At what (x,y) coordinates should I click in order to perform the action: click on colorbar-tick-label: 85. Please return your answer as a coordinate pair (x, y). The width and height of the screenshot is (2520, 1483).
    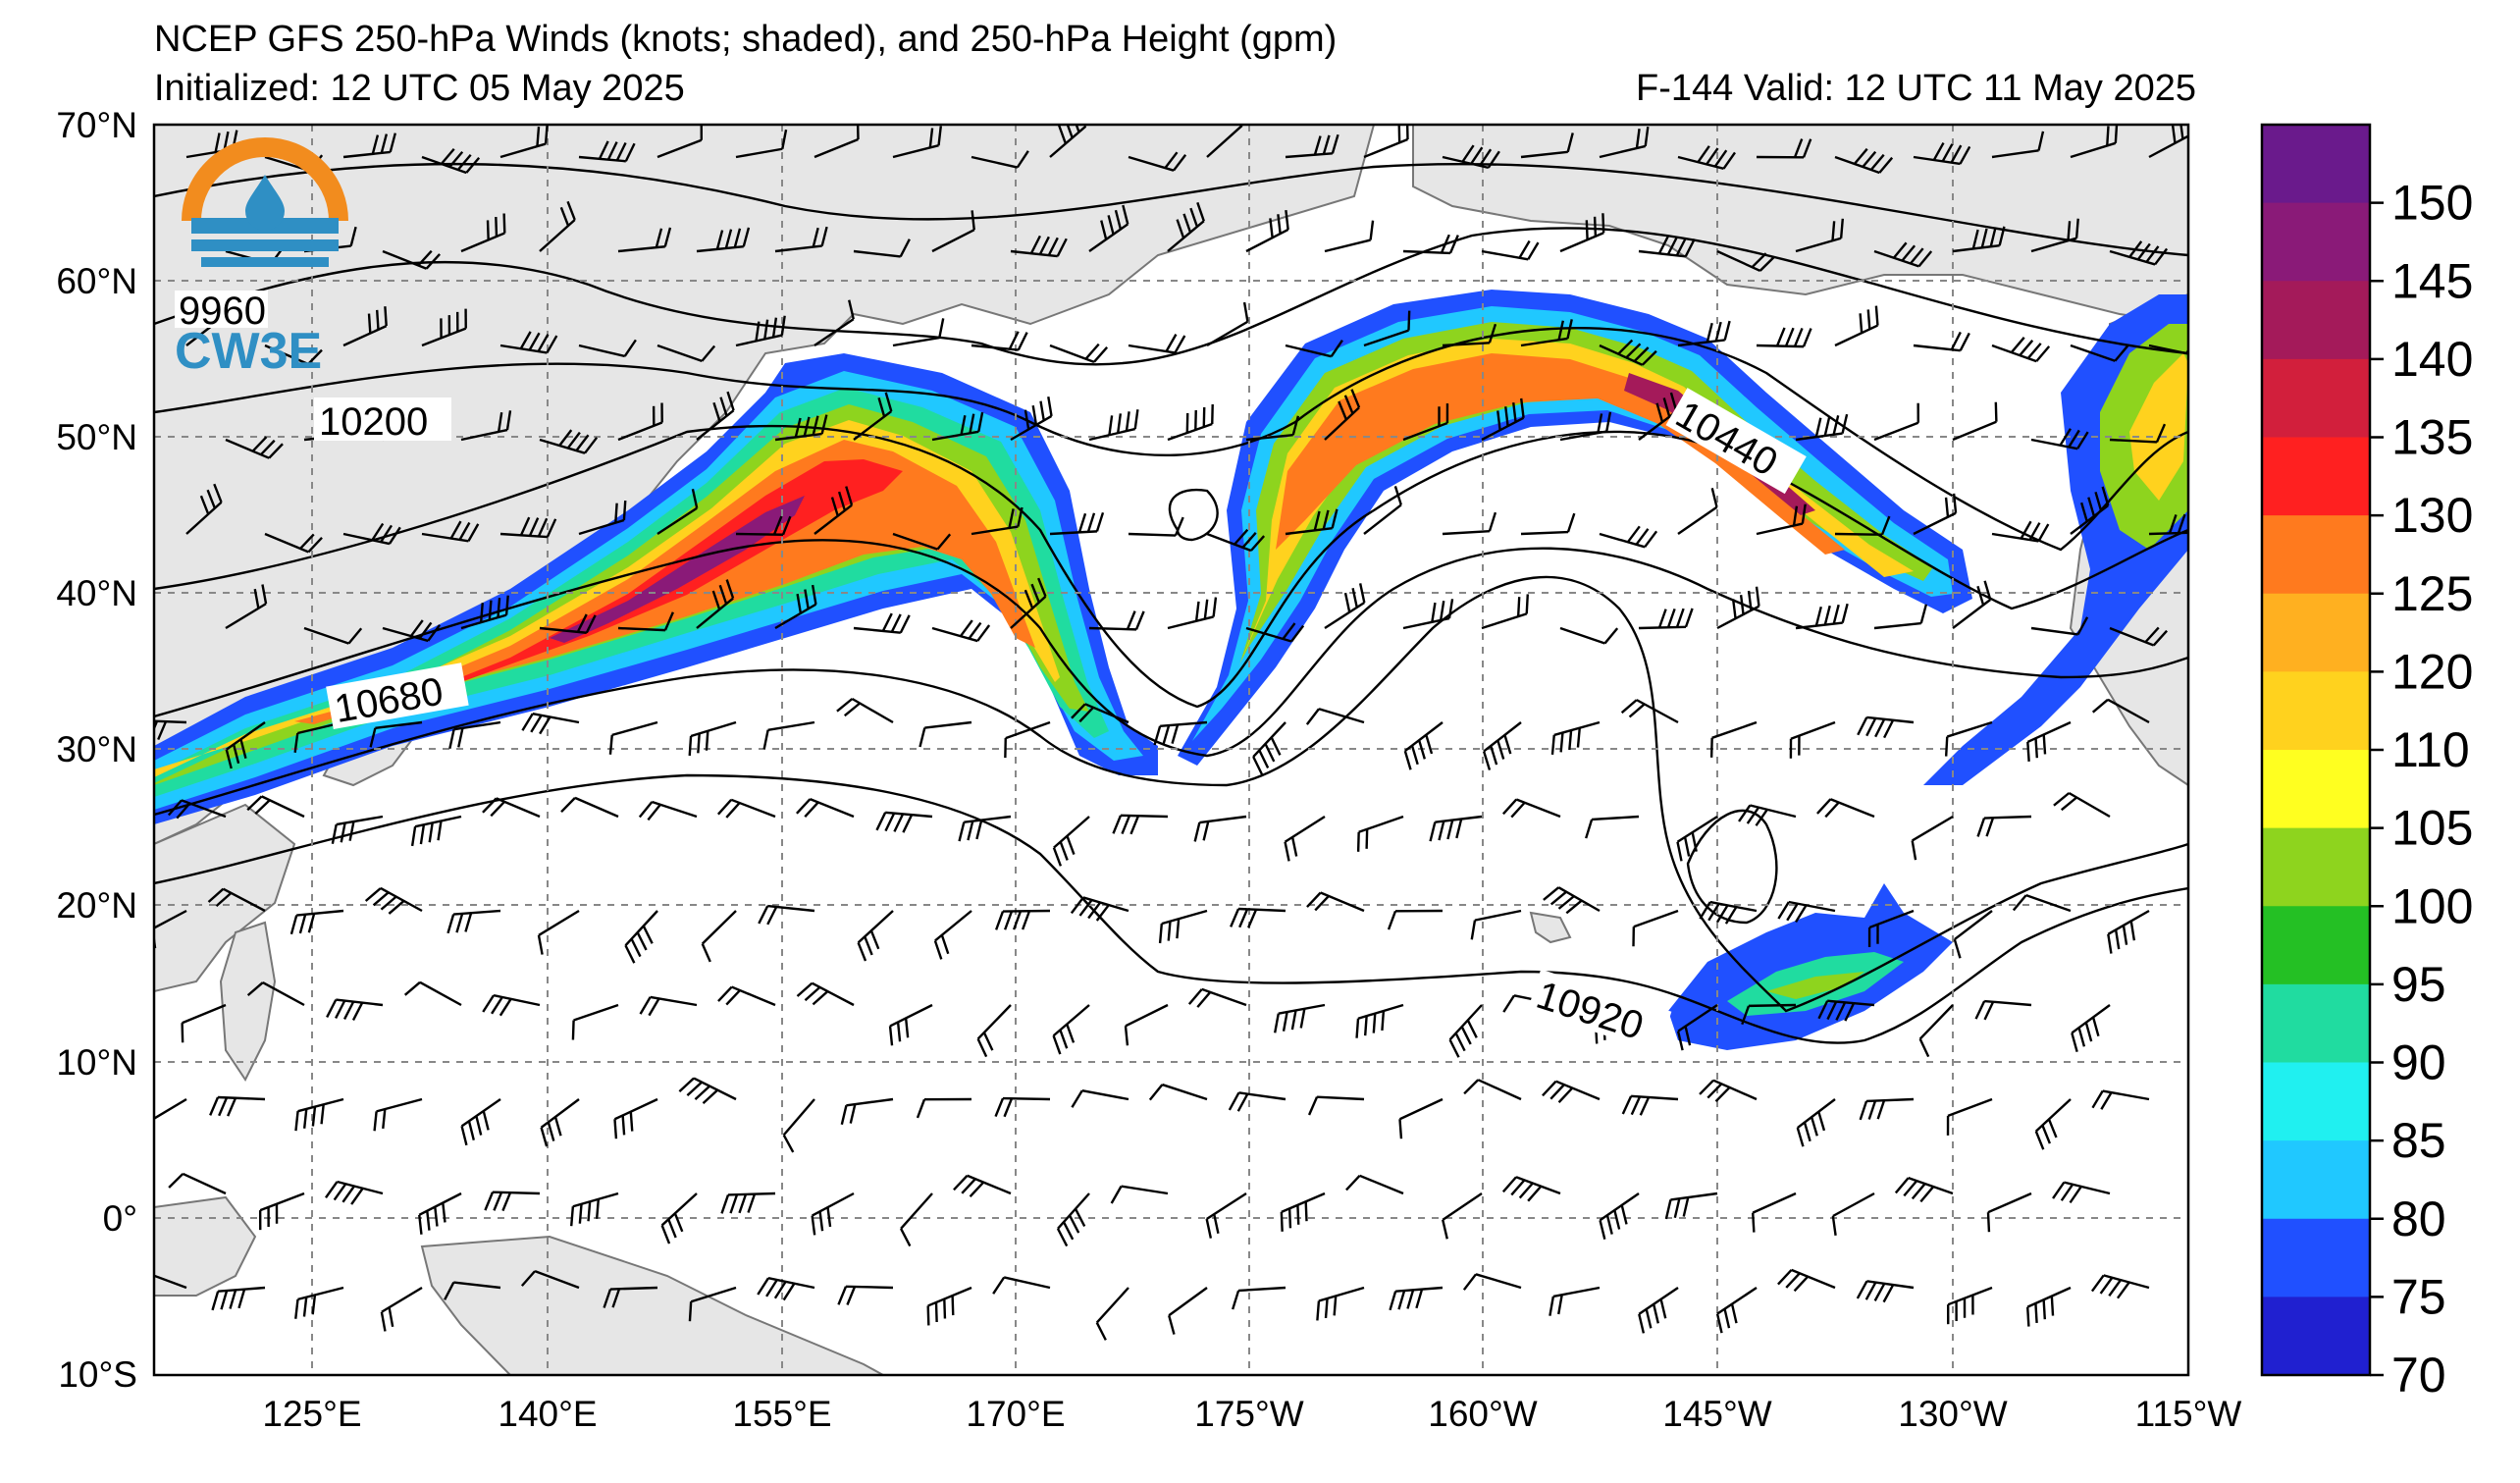
    Looking at the image, I should click on (2418, 1140).